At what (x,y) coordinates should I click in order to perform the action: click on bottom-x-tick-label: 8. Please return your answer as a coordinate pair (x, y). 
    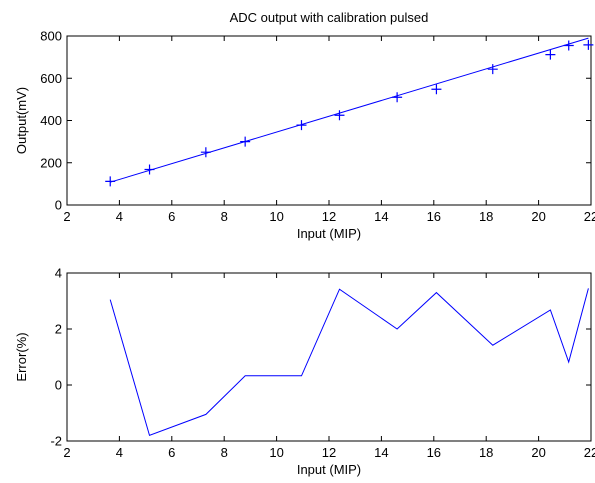
    Looking at the image, I should click on (224, 452).